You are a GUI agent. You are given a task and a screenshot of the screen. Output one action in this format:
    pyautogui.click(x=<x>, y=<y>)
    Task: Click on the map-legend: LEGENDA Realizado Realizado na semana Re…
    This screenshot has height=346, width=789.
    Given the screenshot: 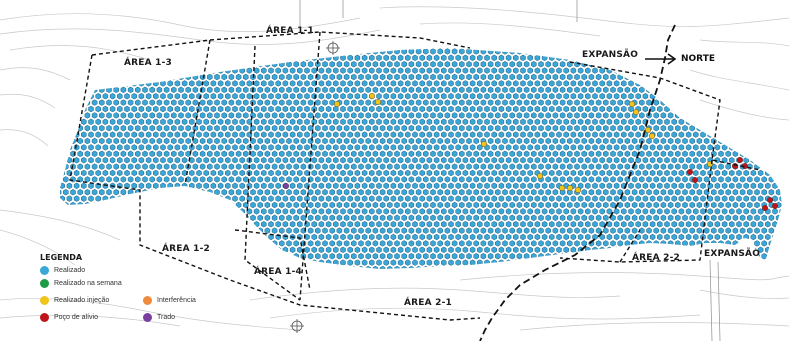 What is the action you would take?
    pyautogui.click(x=133, y=293)
    